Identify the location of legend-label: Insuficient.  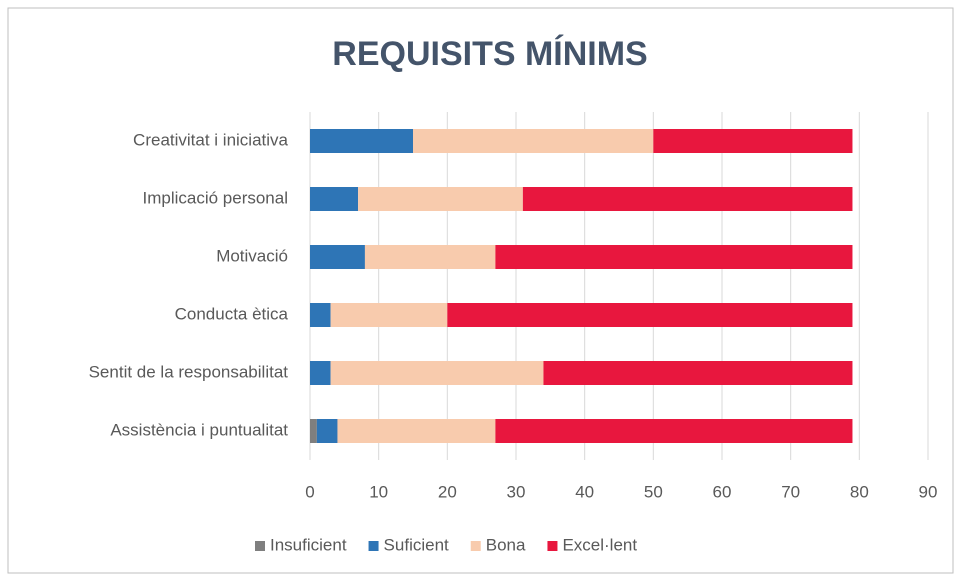
(308, 544).